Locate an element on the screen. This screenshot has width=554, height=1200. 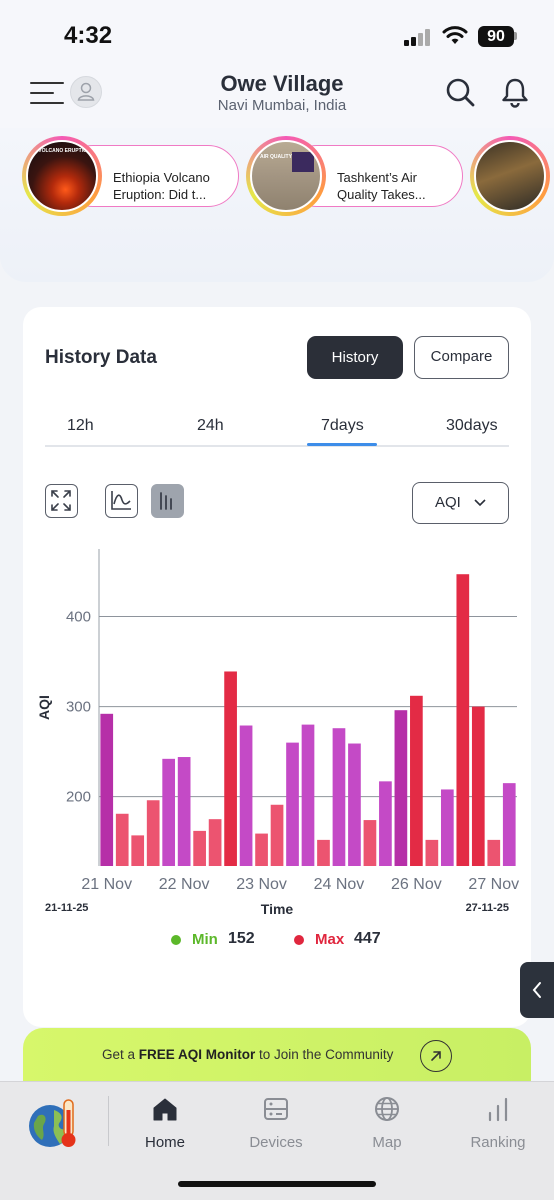
chevron-down-icon is located at coordinates (480, 503).